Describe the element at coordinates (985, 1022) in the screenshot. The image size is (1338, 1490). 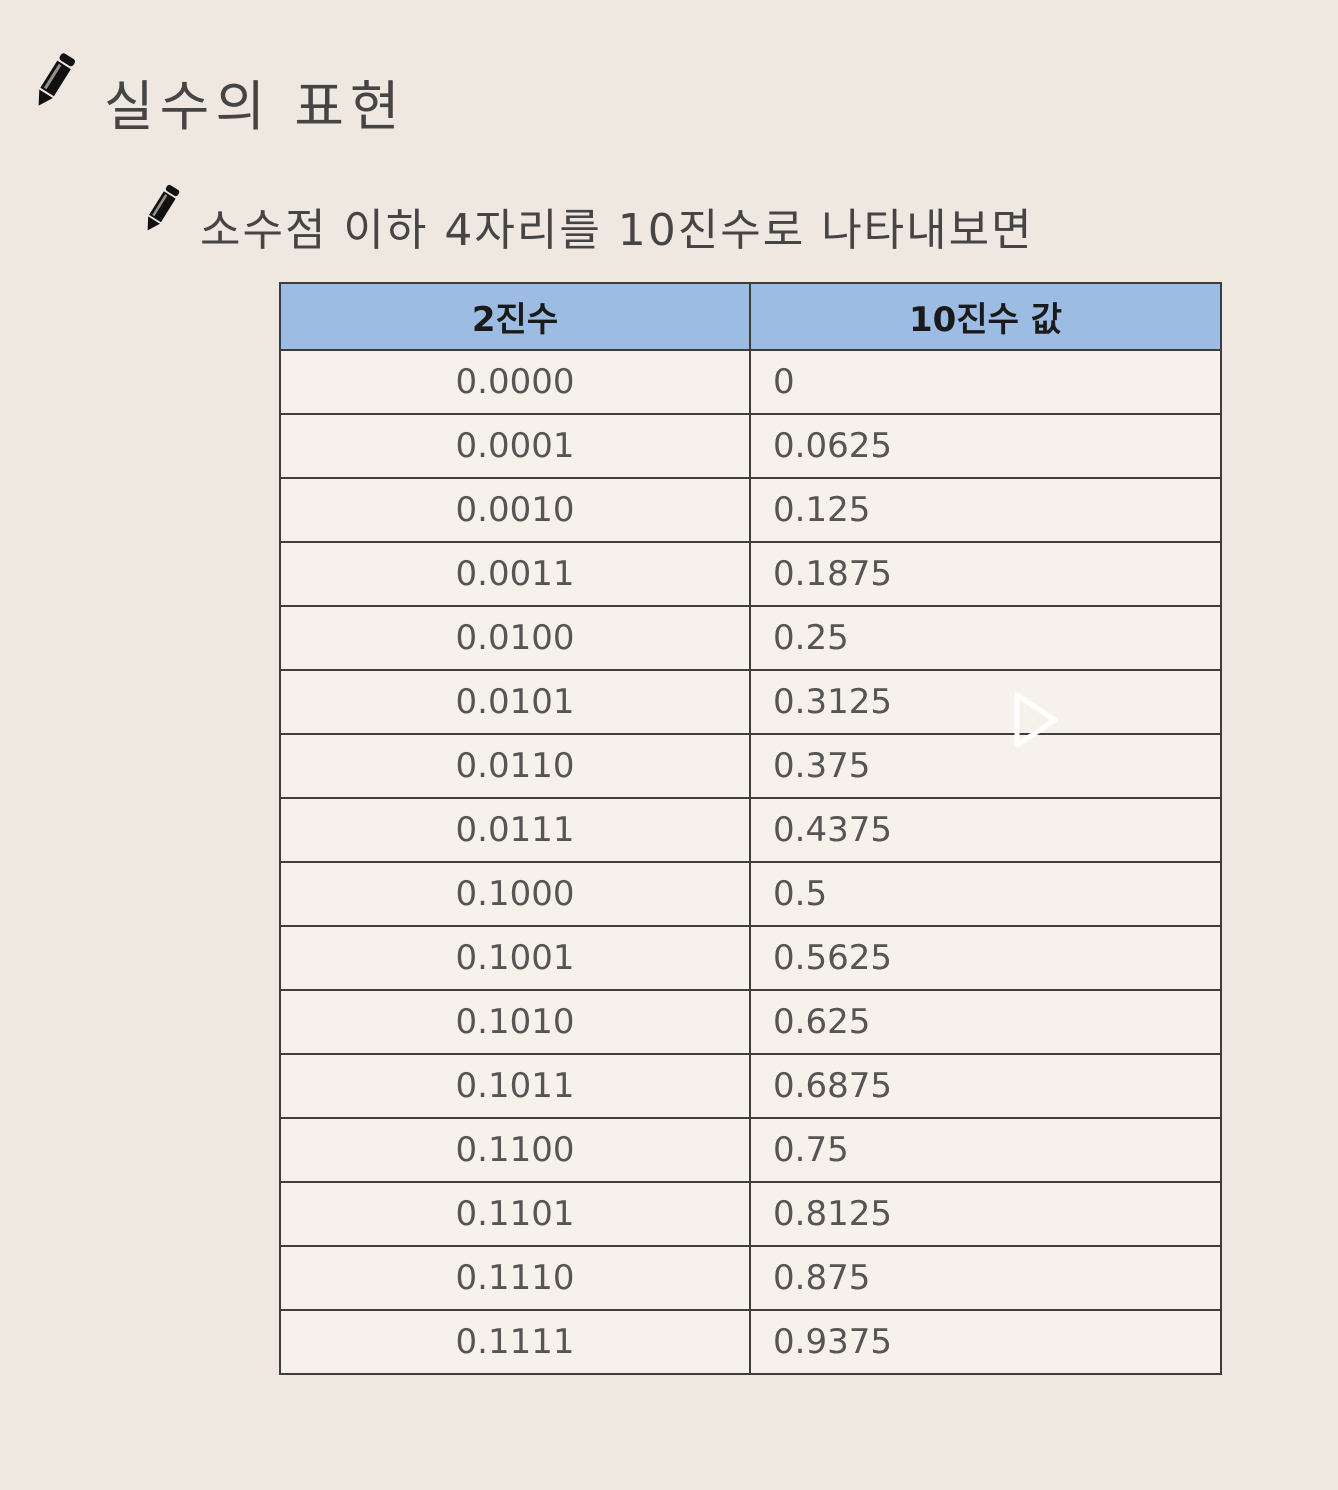
I see `decimal-cell: 0.625` at that location.